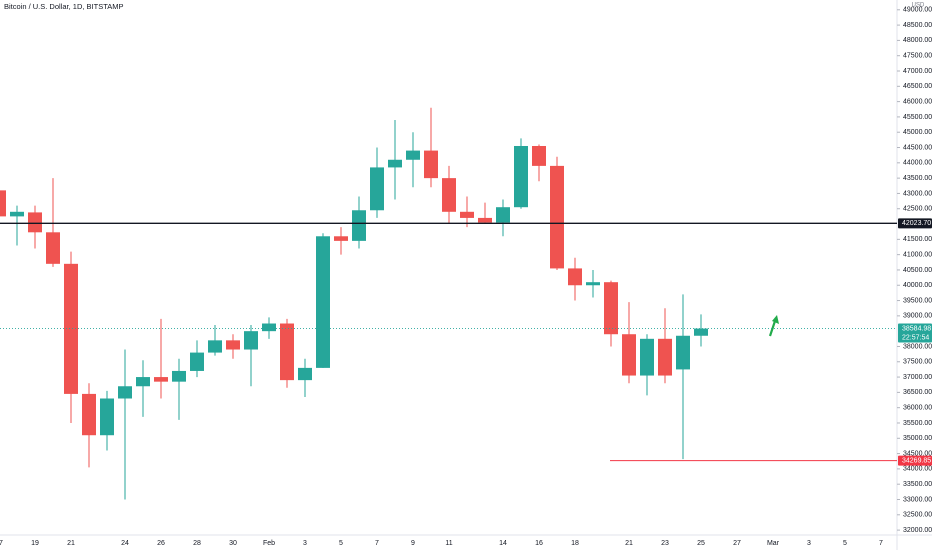  Describe the element at coordinates (63, 6) in the screenshot. I see `chart-title: Bitcoin / U.S. Dollar, 1D, BITSTAMP` at that location.